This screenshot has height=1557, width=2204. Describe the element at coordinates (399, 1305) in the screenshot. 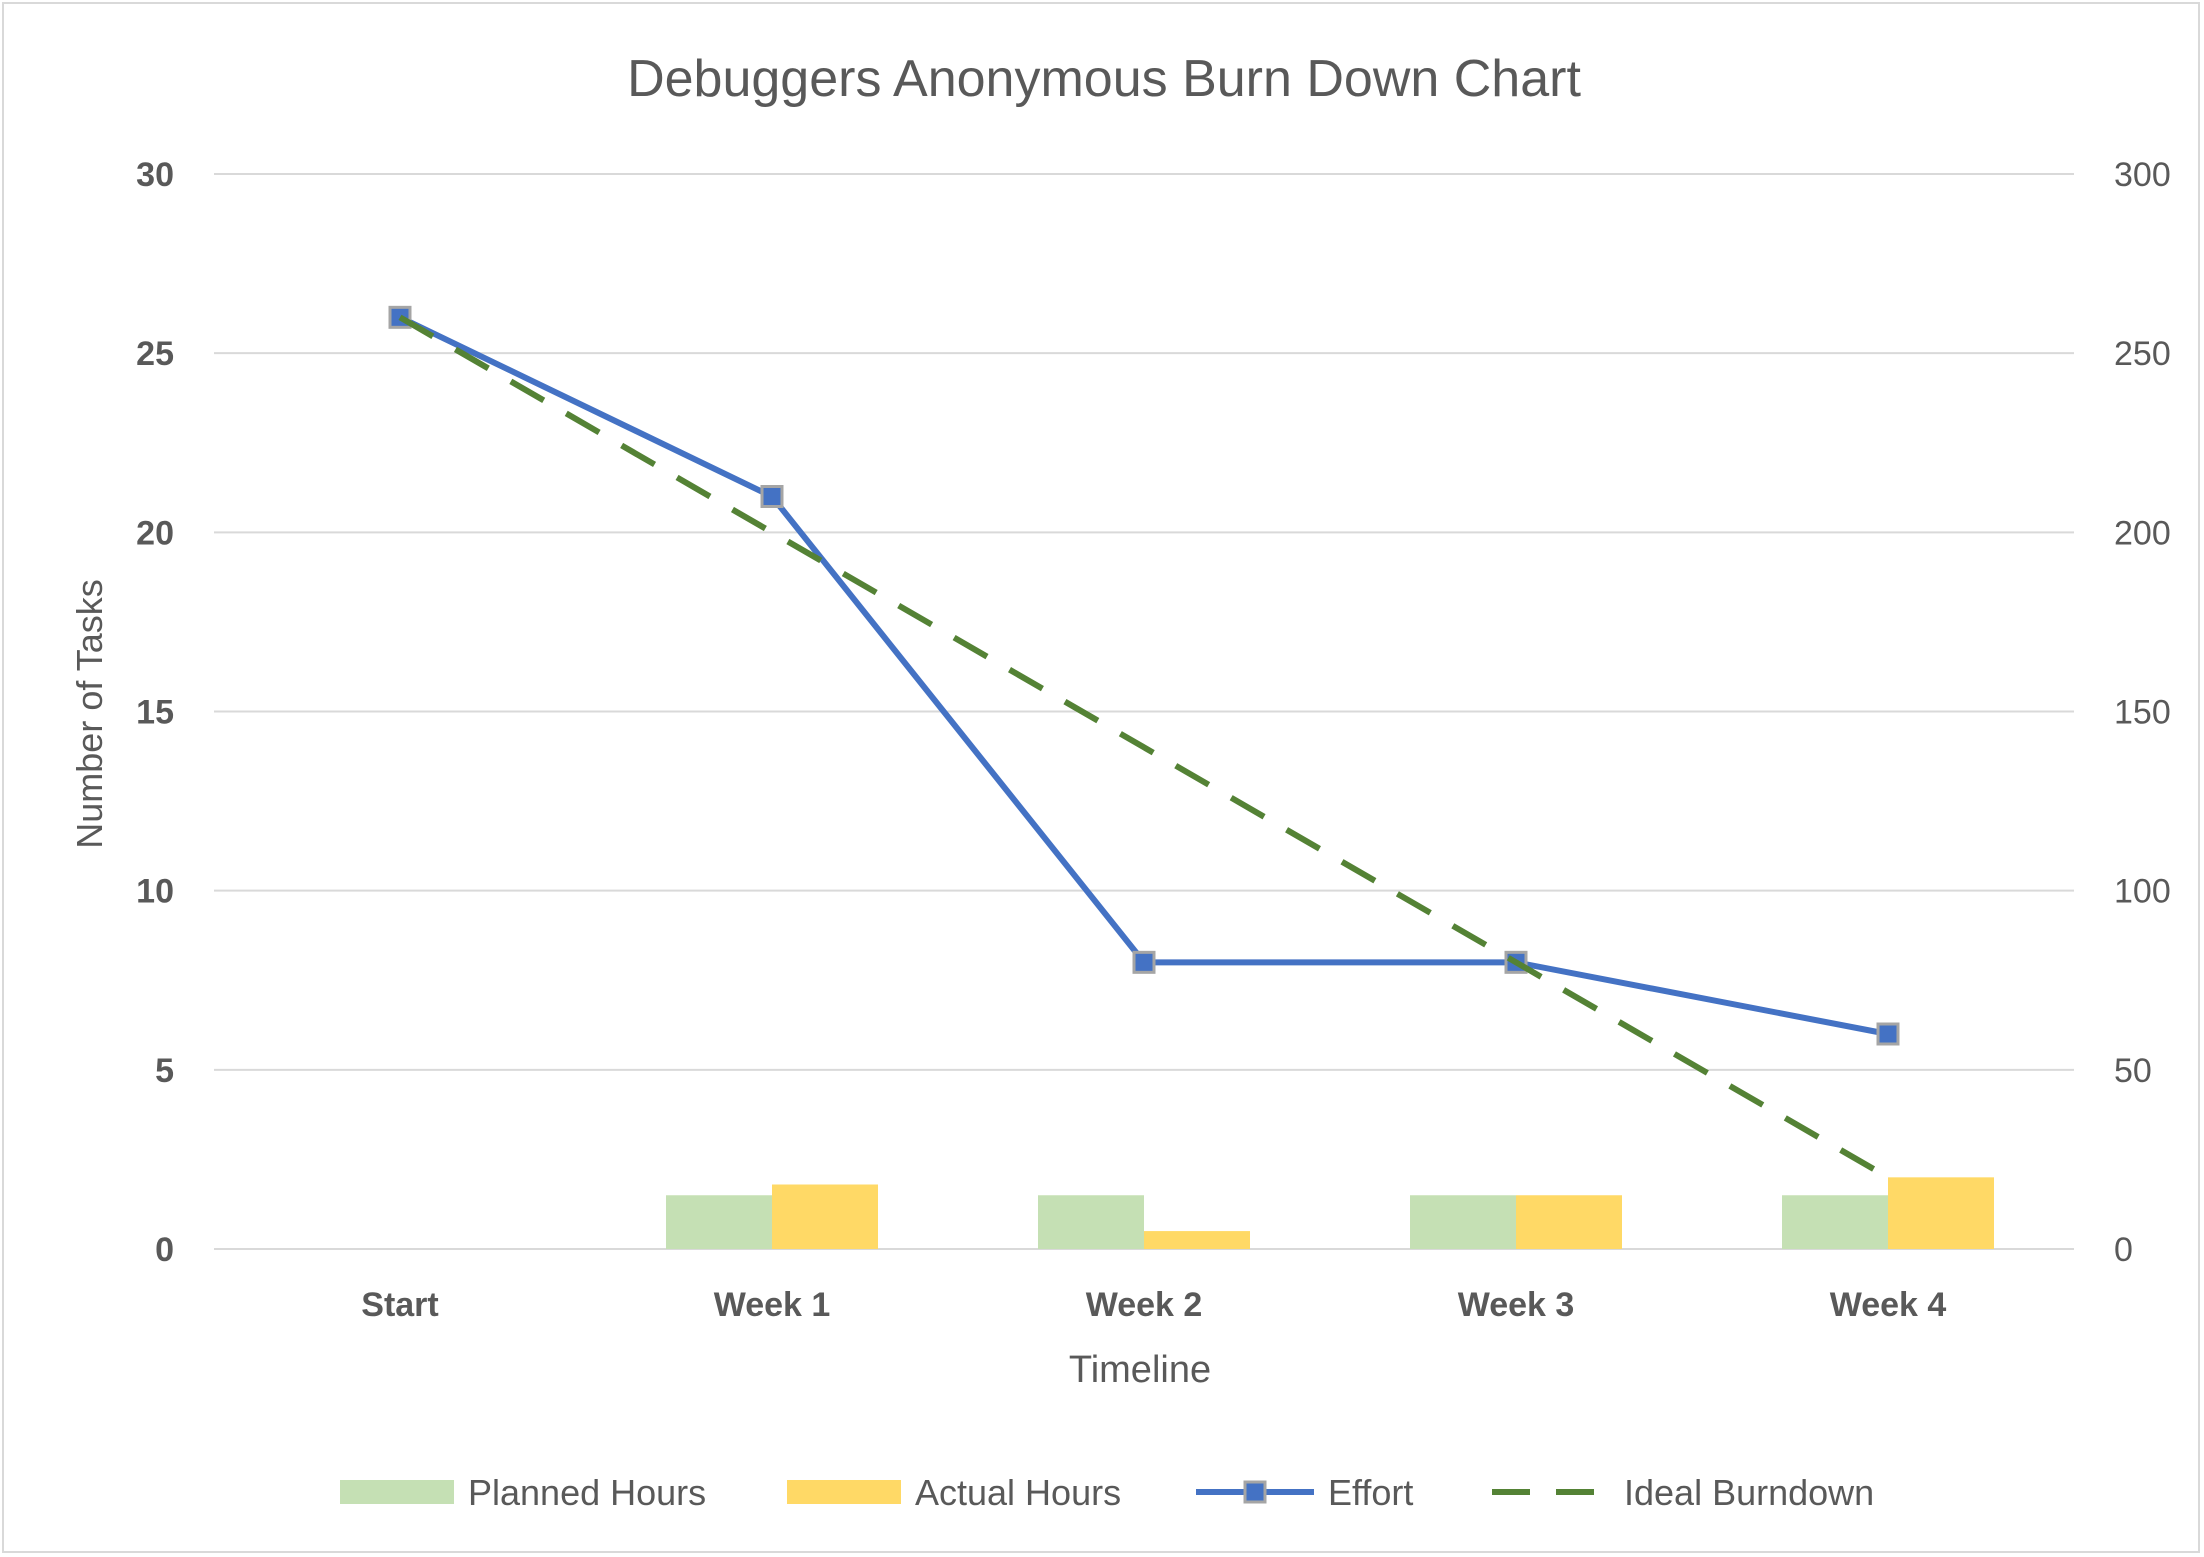

I see `x-tick-label: Start` at that location.